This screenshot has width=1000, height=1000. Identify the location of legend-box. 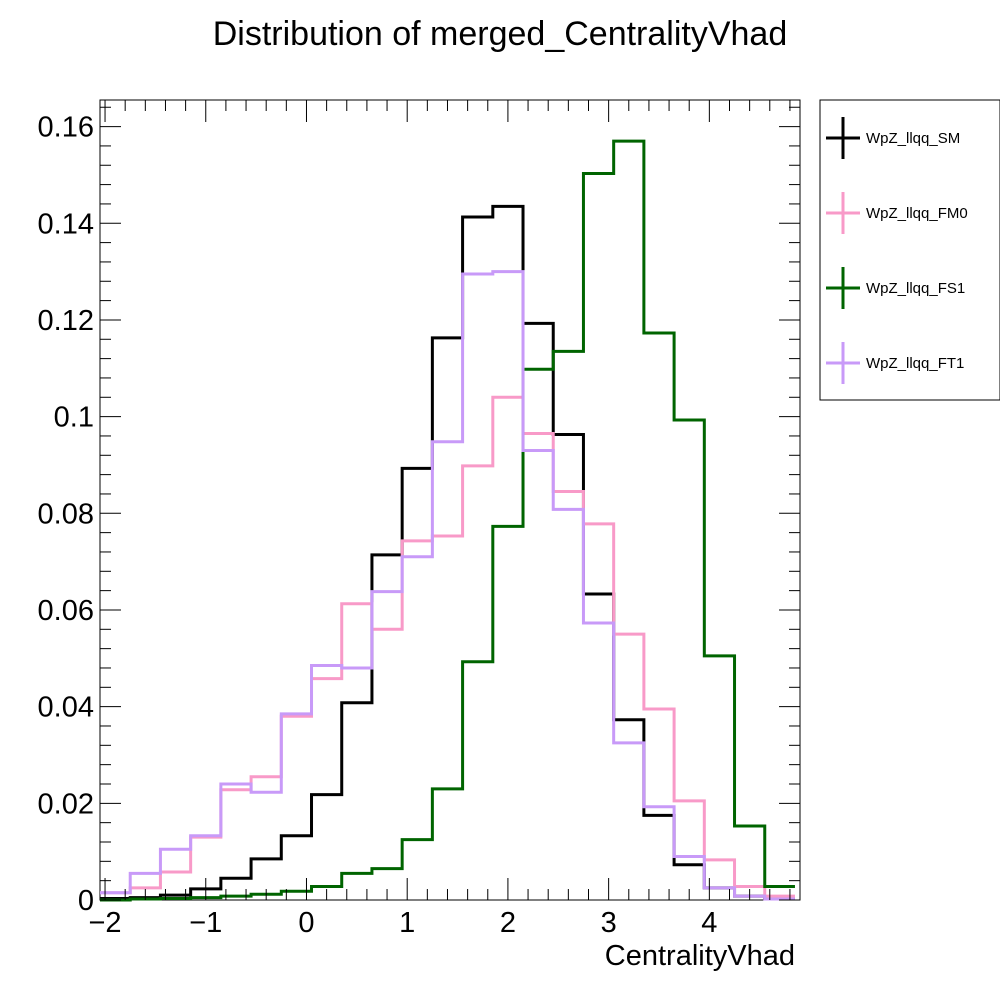
(909, 250).